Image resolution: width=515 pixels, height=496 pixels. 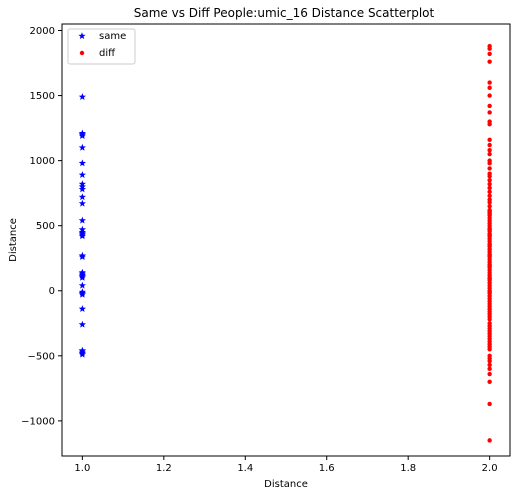 I want to click on legend-dot-icon, so click(x=82, y=53).